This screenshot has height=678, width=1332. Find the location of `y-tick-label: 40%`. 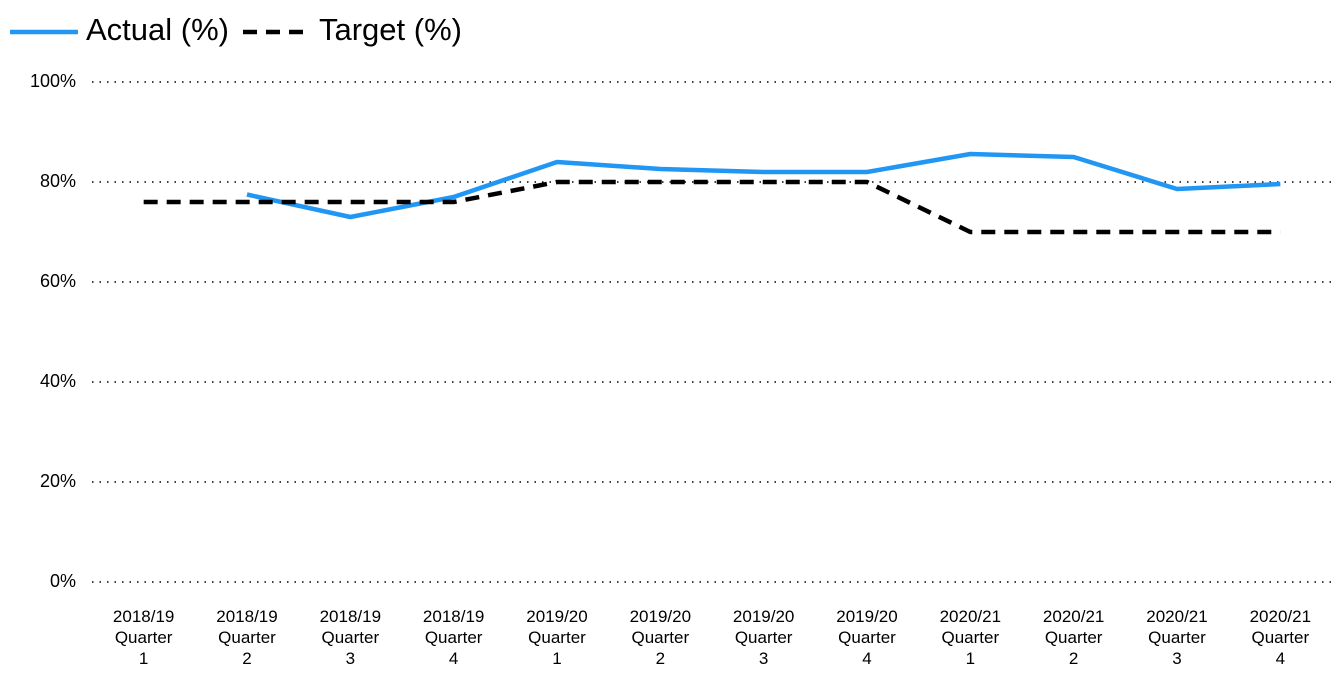

y-tick-label: 40% is located at coordinates (58, 381).